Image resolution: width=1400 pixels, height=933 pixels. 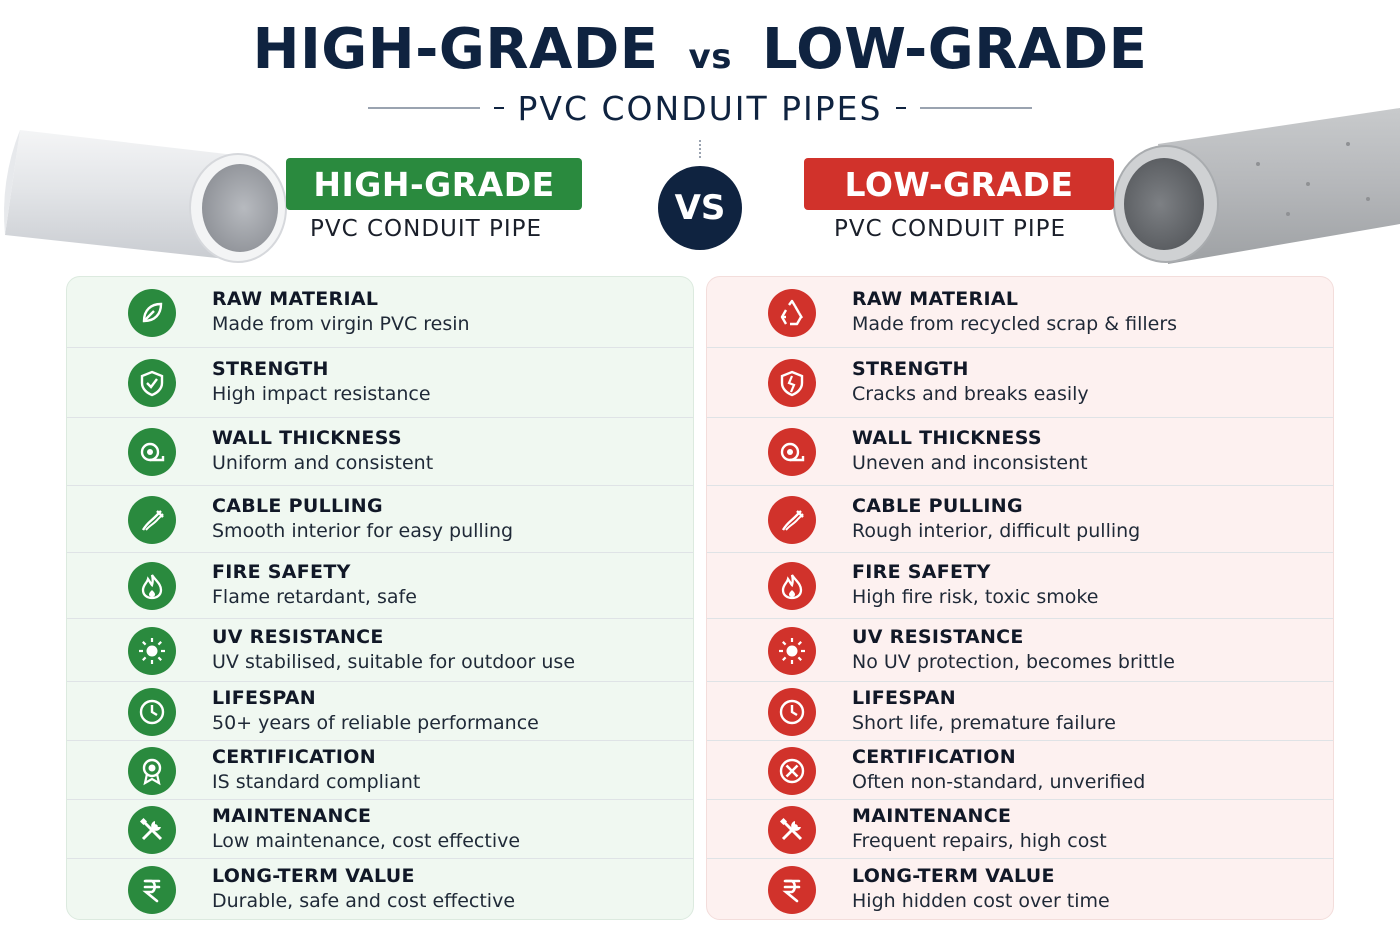 I want to click on low-grade-banner: LOW-GRADE, so click(x=959, y=184).